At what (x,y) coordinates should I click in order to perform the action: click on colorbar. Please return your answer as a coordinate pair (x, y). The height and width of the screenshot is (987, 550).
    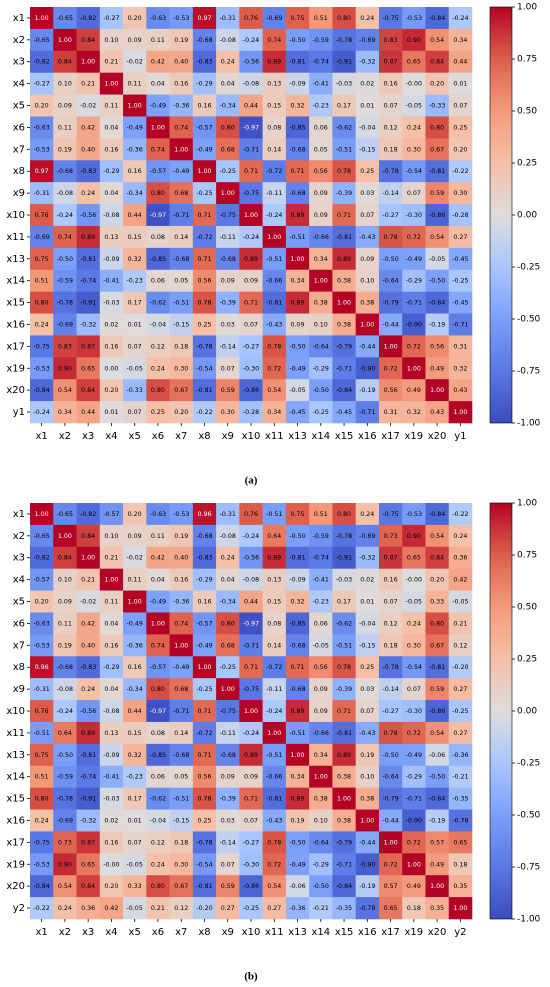
    Looking at the image, I should click on (501, 711).